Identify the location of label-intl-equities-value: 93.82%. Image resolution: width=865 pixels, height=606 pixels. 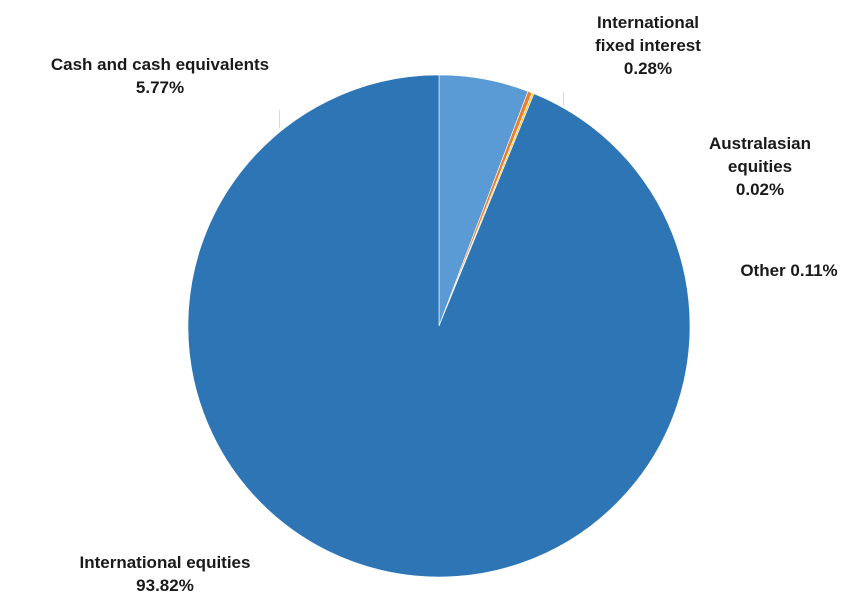
(165, 585).